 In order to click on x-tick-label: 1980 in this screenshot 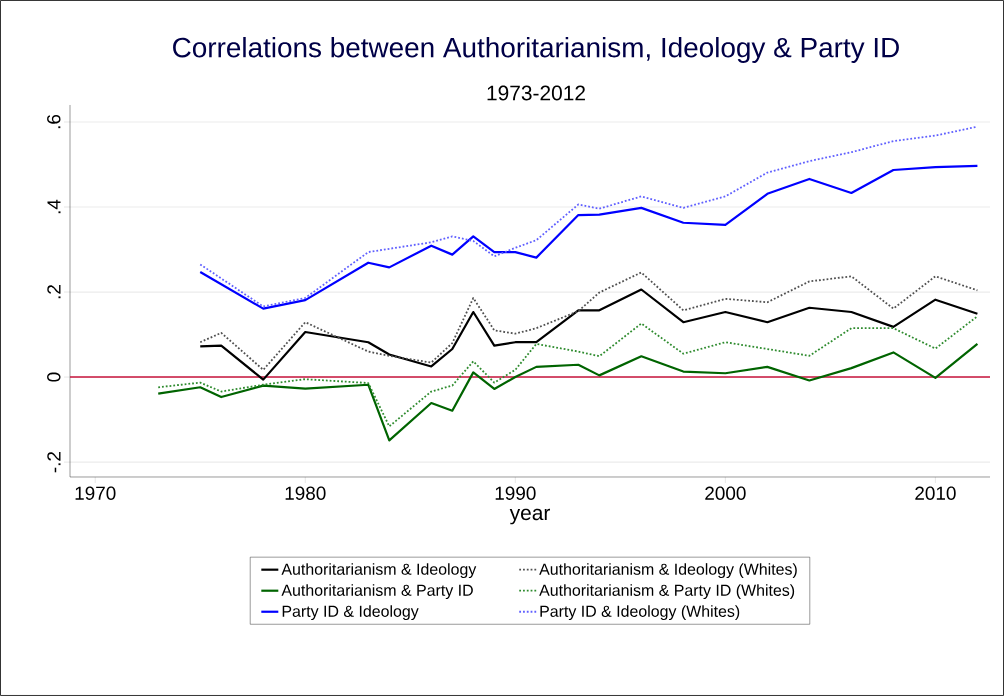, I will do `click(305, 493)`.